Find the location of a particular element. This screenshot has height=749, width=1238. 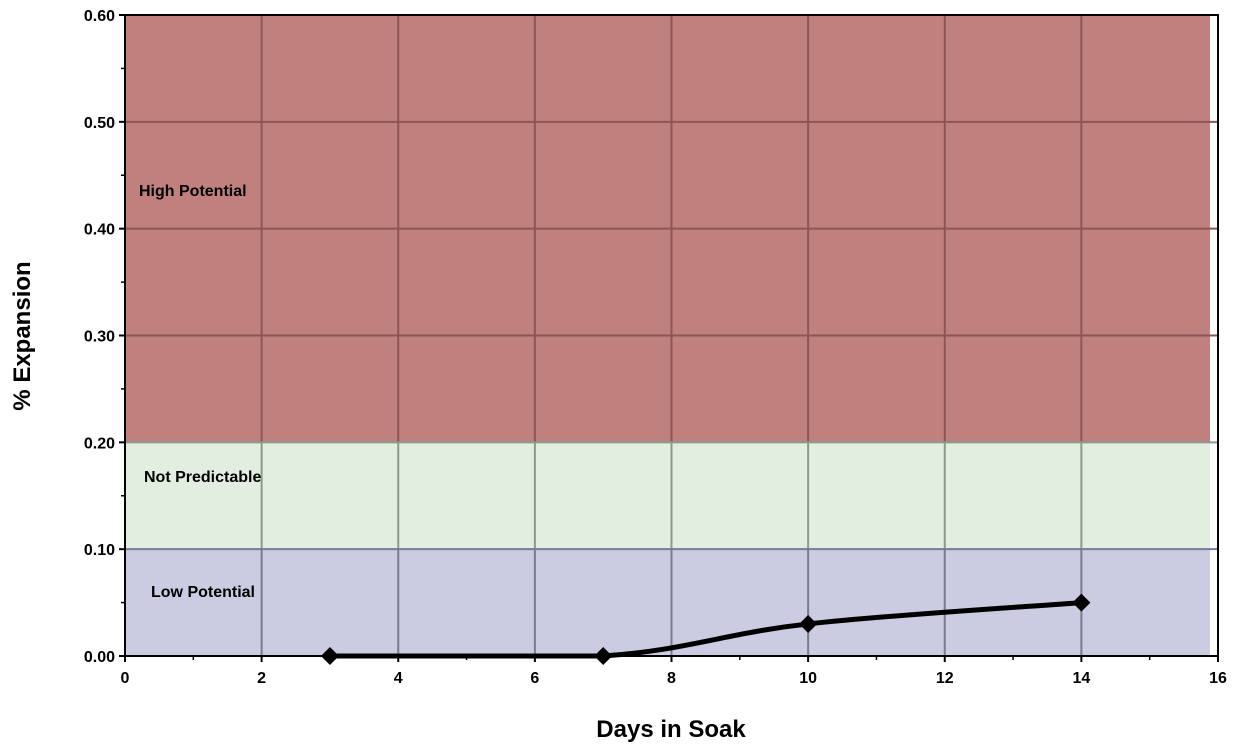

x-tick-label: 4 is located at coordinates (398, 678).